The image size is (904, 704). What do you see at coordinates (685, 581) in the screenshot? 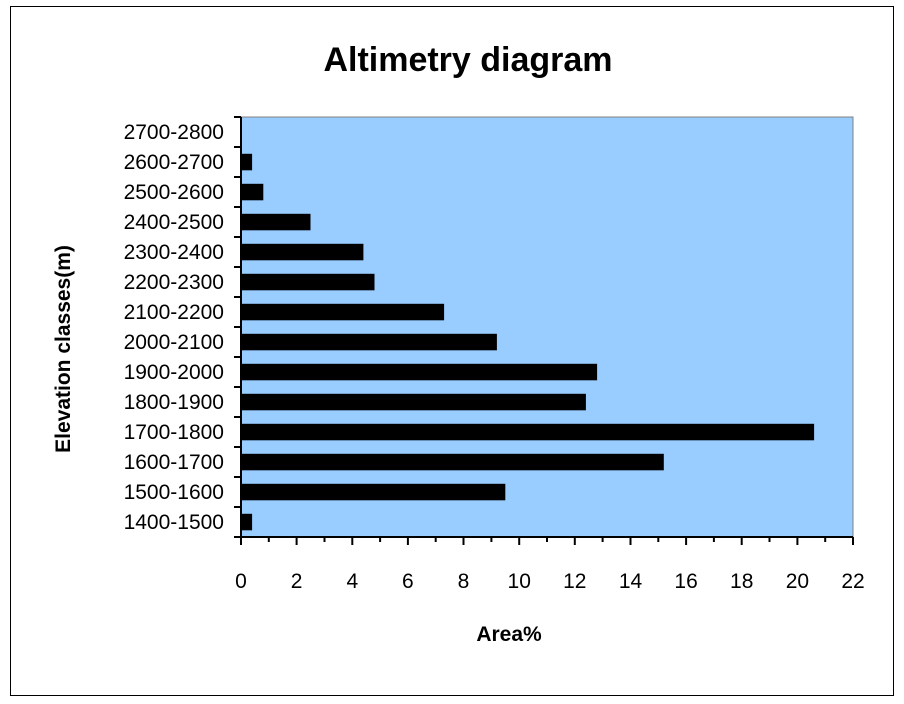
I see `x-tick-label: 16` at bounding box center [685, 581].